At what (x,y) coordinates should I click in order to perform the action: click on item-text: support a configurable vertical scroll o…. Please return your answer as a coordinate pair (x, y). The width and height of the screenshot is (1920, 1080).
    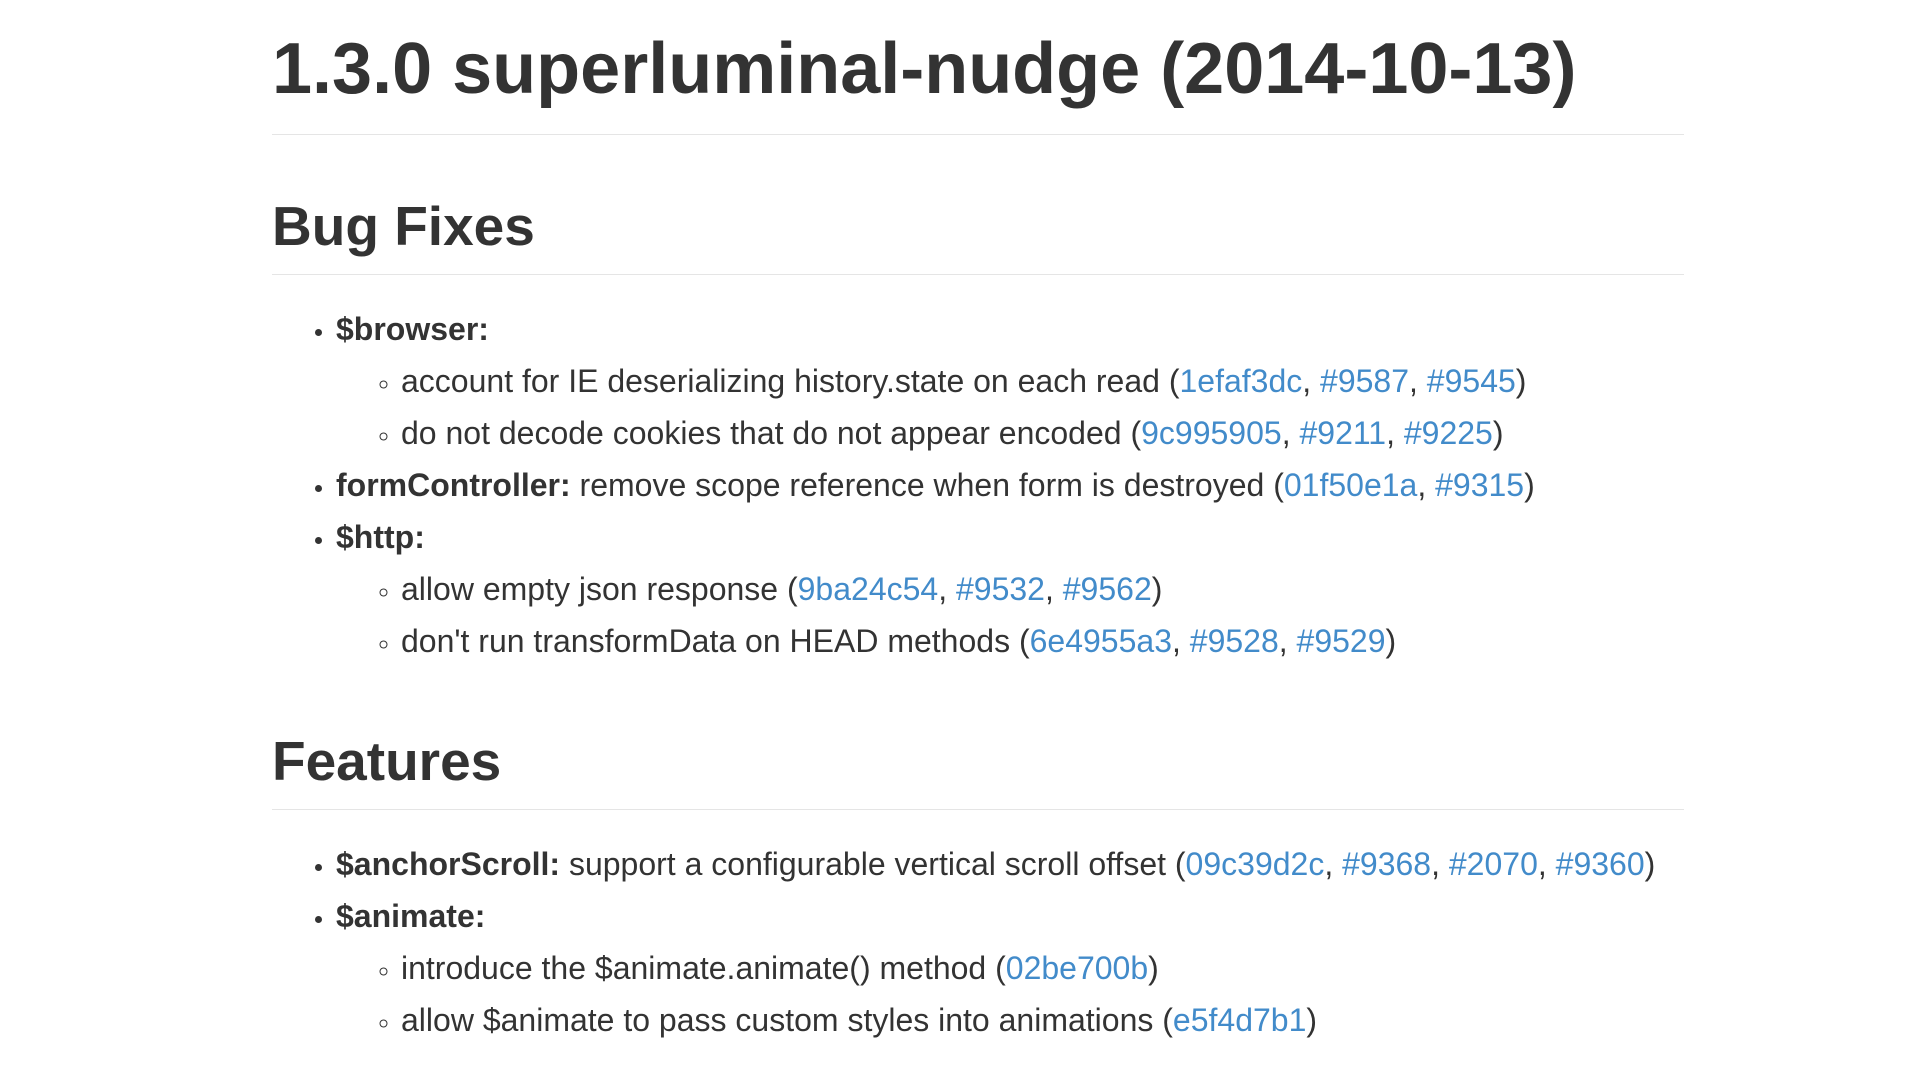
    Looking at the image, I should click on (873, 864).